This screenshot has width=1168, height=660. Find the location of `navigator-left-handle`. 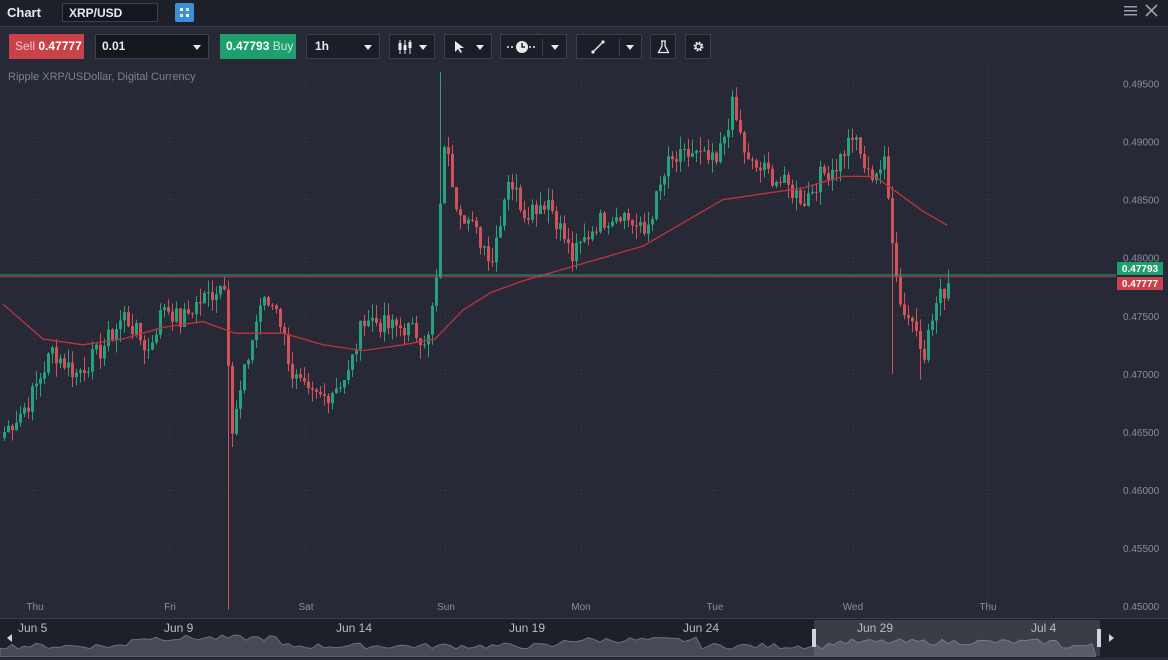

navigator-left-handle is located at coordinates (814, 638).